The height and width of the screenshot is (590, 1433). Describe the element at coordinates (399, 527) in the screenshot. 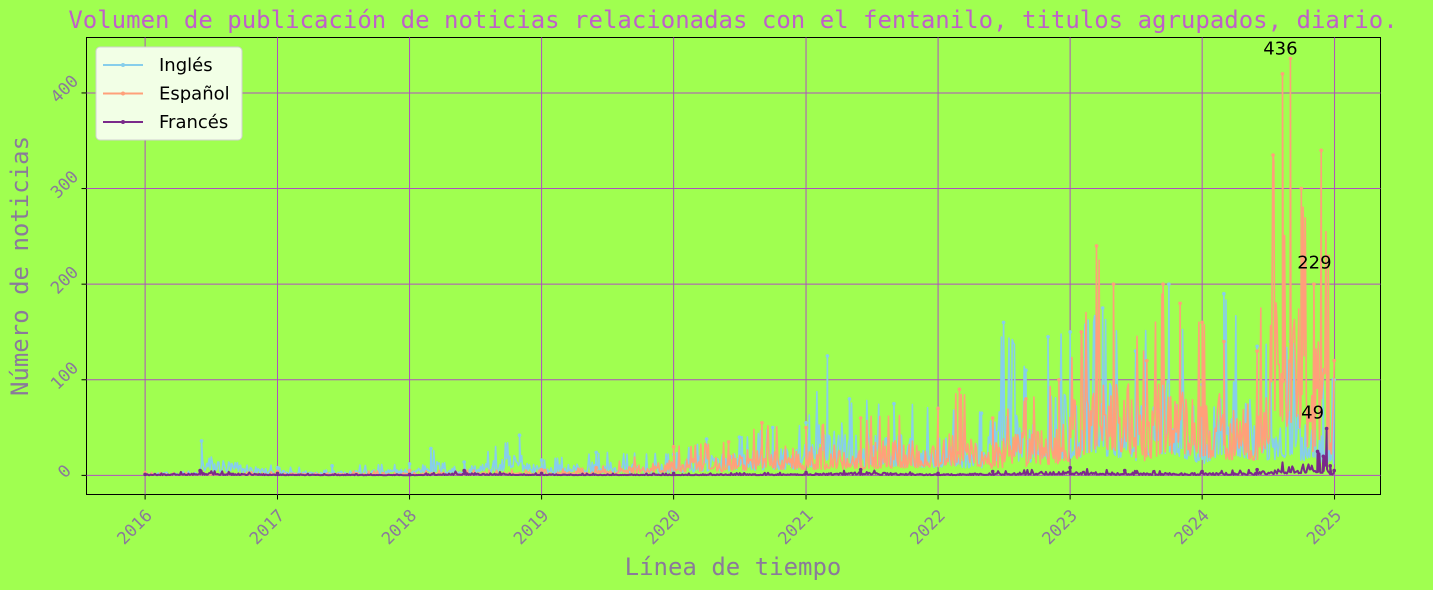

I see `x-tick-label: 2018` at that location.